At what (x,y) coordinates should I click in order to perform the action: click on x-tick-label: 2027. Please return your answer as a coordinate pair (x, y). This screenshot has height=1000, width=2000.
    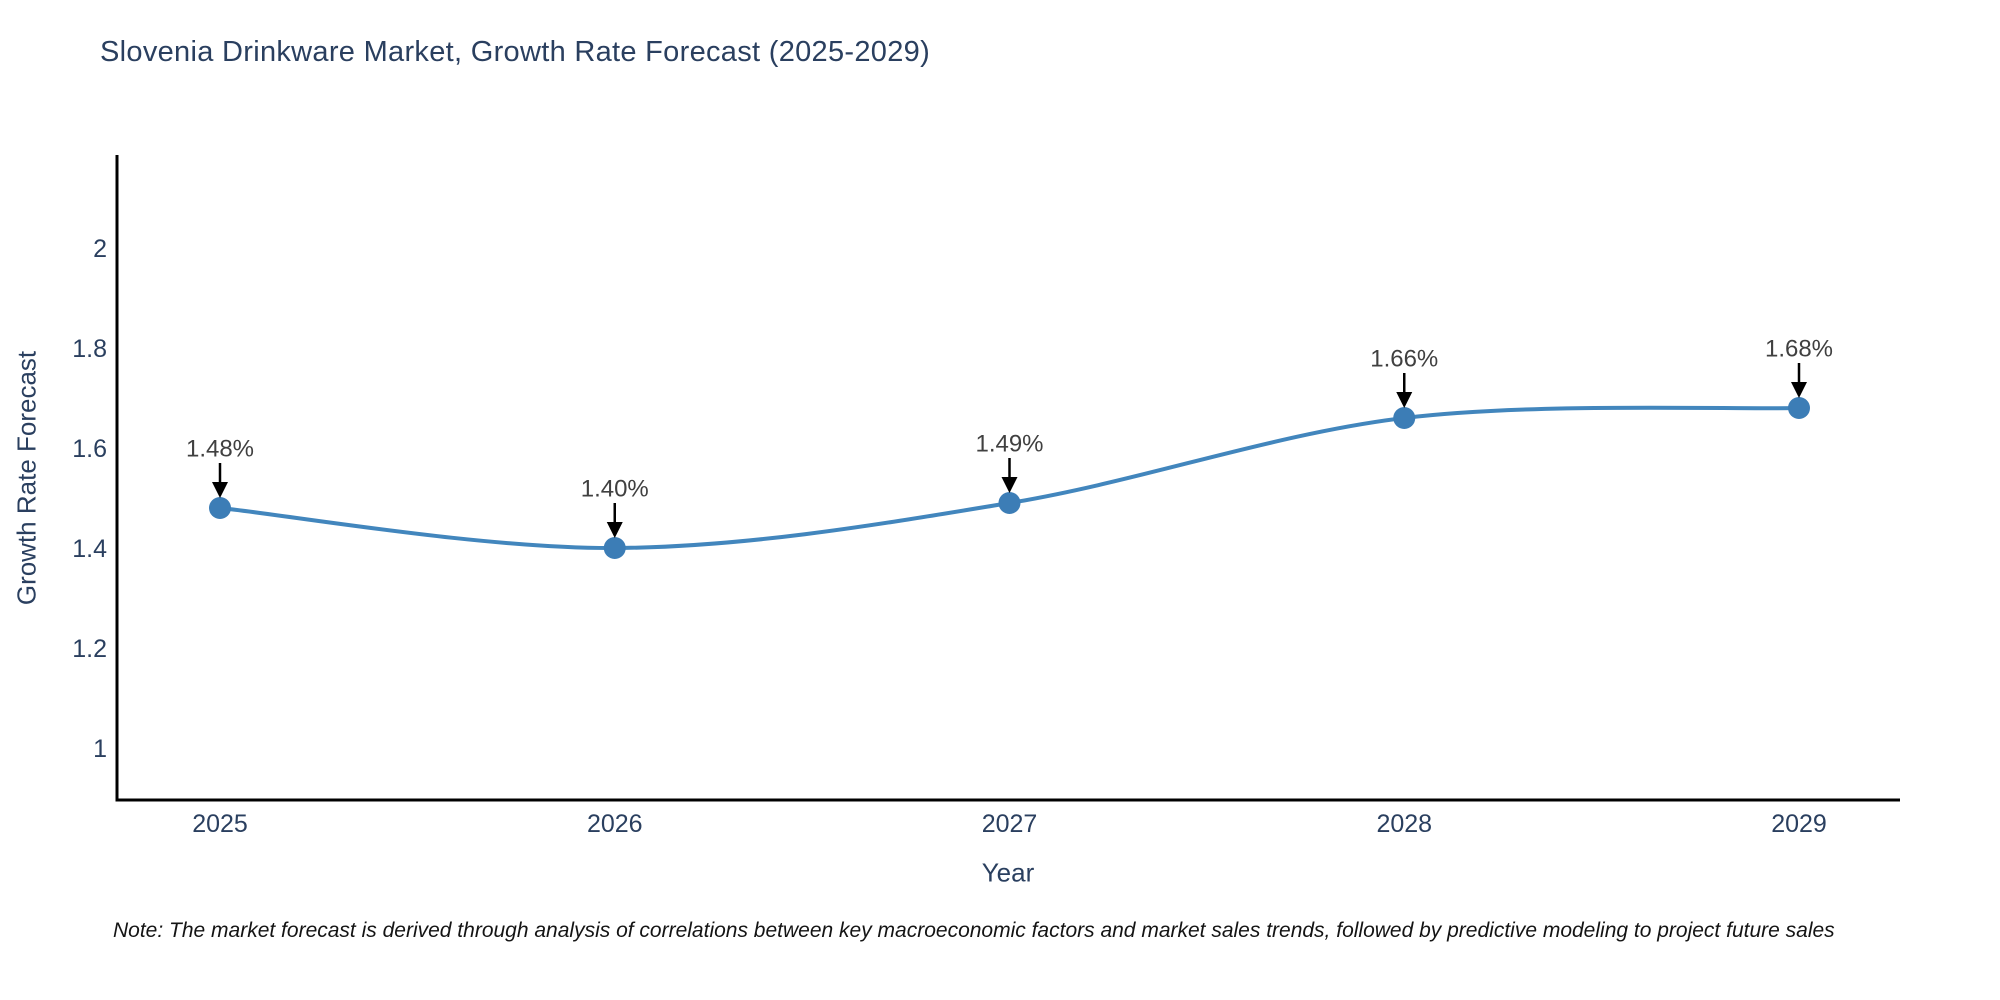
    Looking at the image, I should click on (1010, 824).